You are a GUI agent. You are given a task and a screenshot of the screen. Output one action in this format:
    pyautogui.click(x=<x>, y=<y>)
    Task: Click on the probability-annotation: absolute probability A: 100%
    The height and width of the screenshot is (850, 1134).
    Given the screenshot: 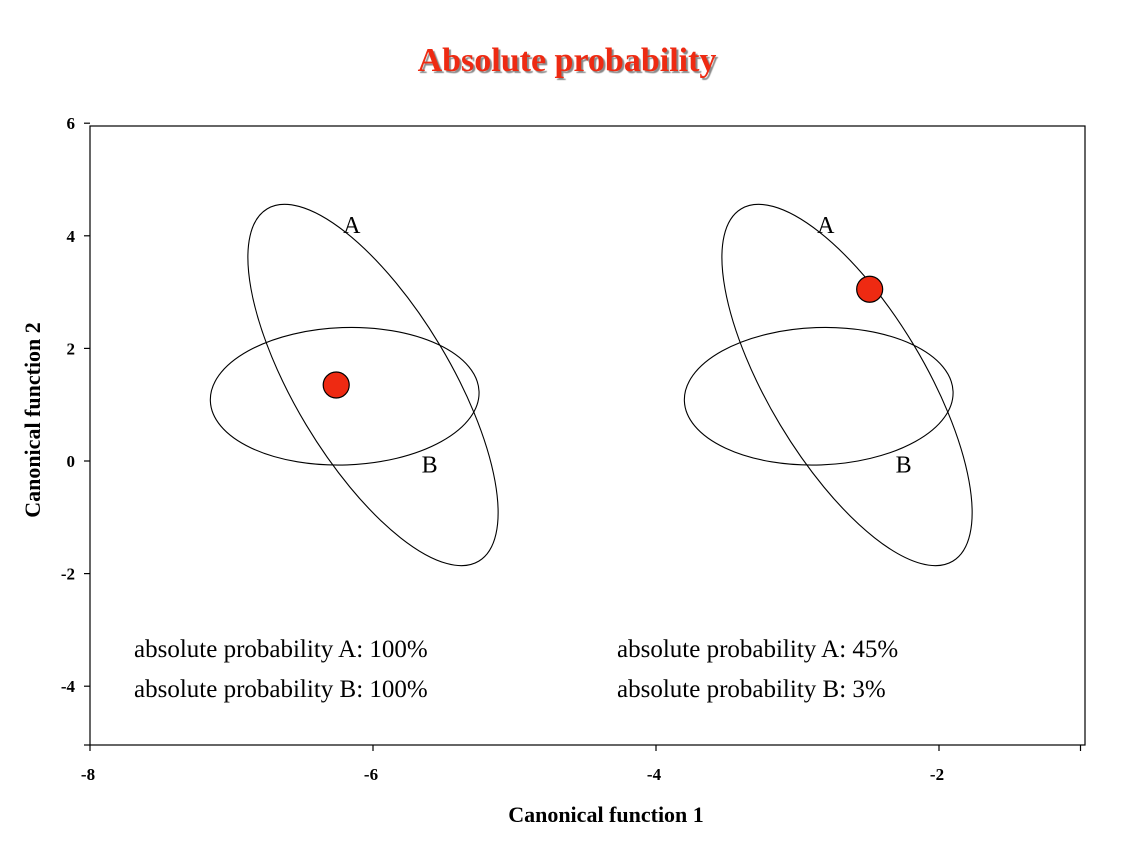 What is the action you would take?
    pyautogui.click(x=281, y=649)
    